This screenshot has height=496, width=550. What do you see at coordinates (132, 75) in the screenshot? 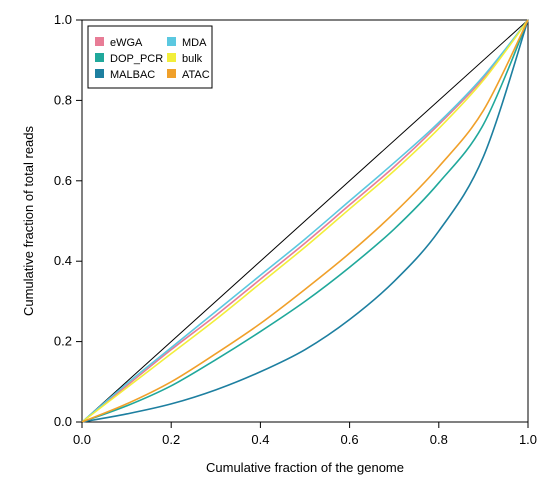
I see `legend-label: MALBAC` at bounding box center [132, 75].